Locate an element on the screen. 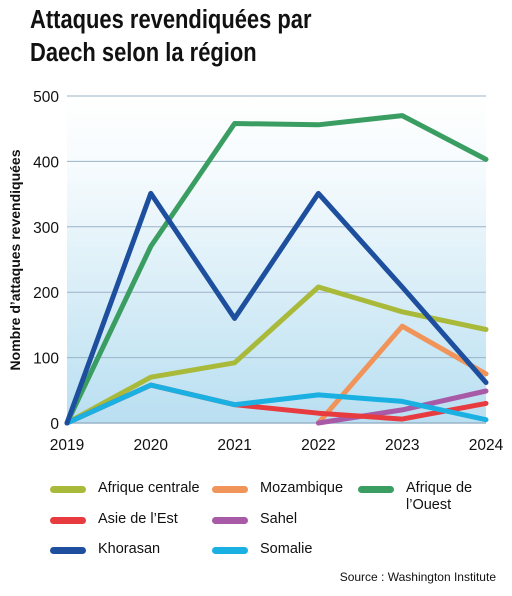 The image size is (512, 596). x-tick-label-2023: 2023 is located at coordinates (402, 445).